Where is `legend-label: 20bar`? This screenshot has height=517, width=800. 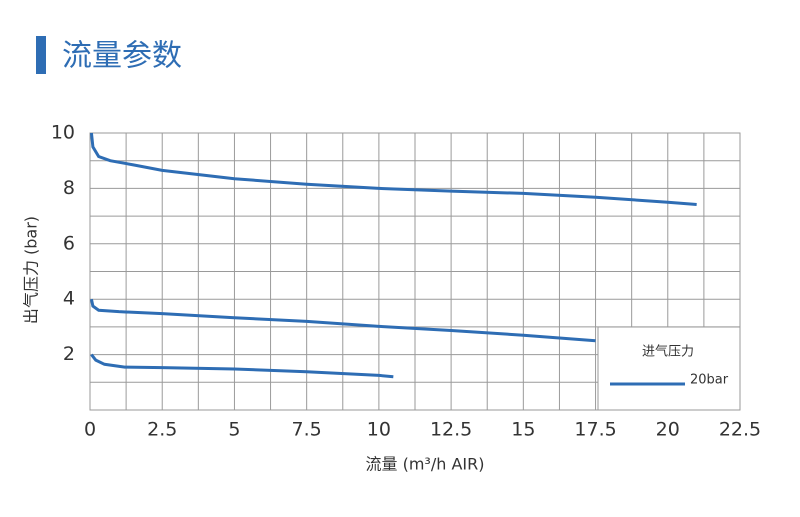 legend-label: 20bar is located at coordinates (709, 380).